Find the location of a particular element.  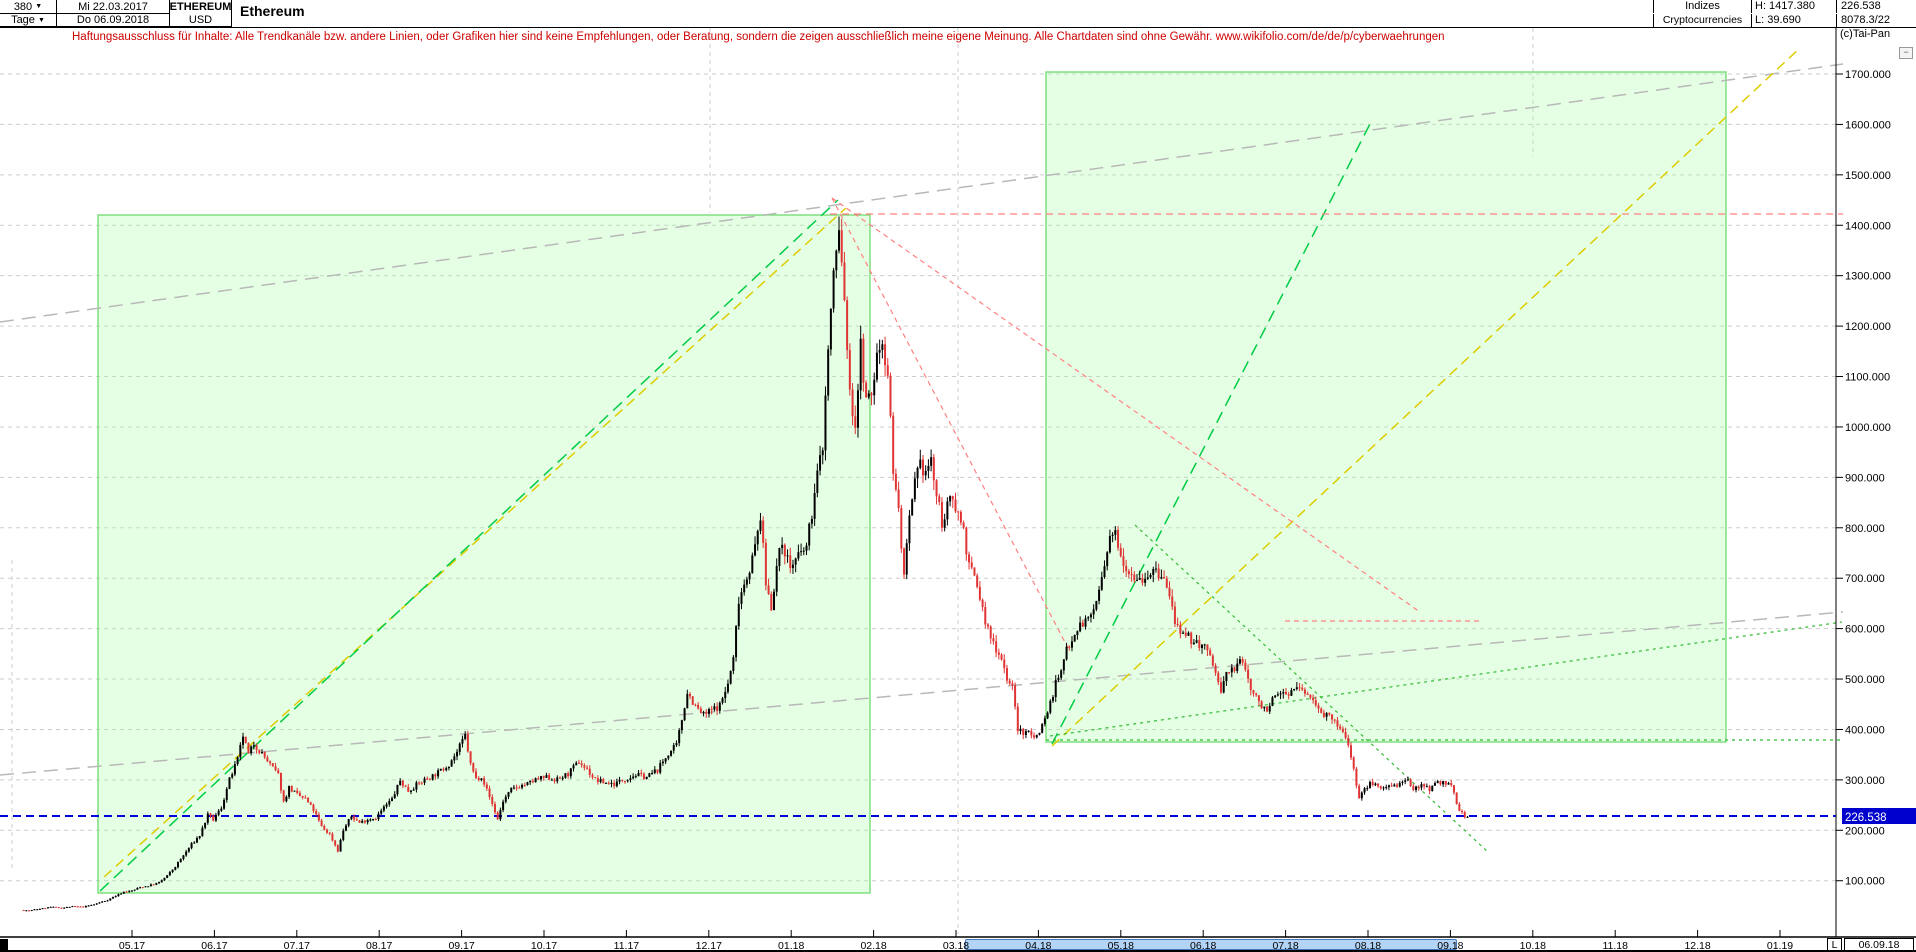

bars-count-dropdown: 380 ▼ is located at coordinates (28, 6).